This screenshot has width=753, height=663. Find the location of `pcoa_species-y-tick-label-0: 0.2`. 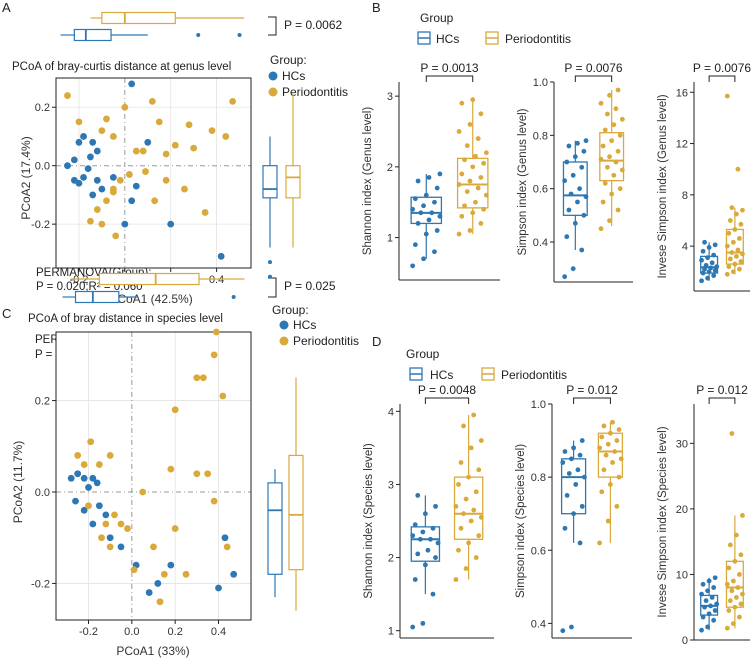

pcoa_species-y-tick-label-0: 0.2 is located at coordinates (42, 402).